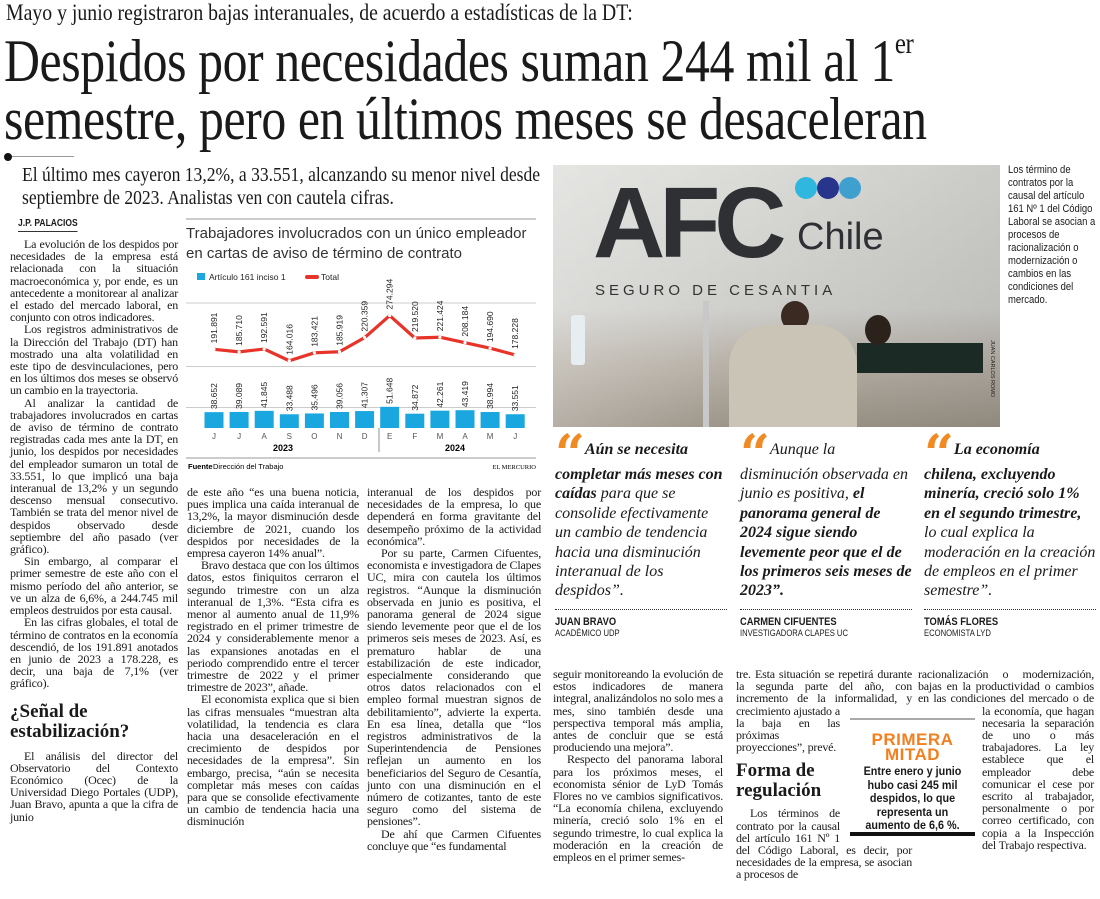  What do you see at coordinates (289, 339) in the screenshot?
I see `total-value-label: 164.016` at bounding box center [289, 339].